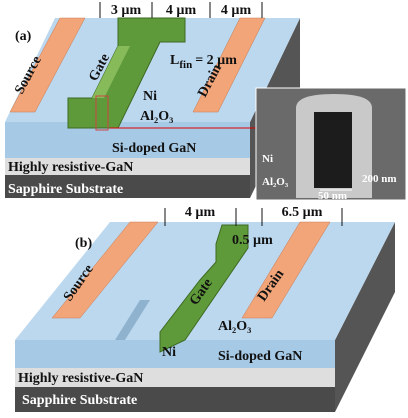 Image resolution: width=408 pixels, height=418 pixels. What do you see at coordinates (204, 288) in the screenshot?
I see `gate-metal` at bounding box center [204, 288].